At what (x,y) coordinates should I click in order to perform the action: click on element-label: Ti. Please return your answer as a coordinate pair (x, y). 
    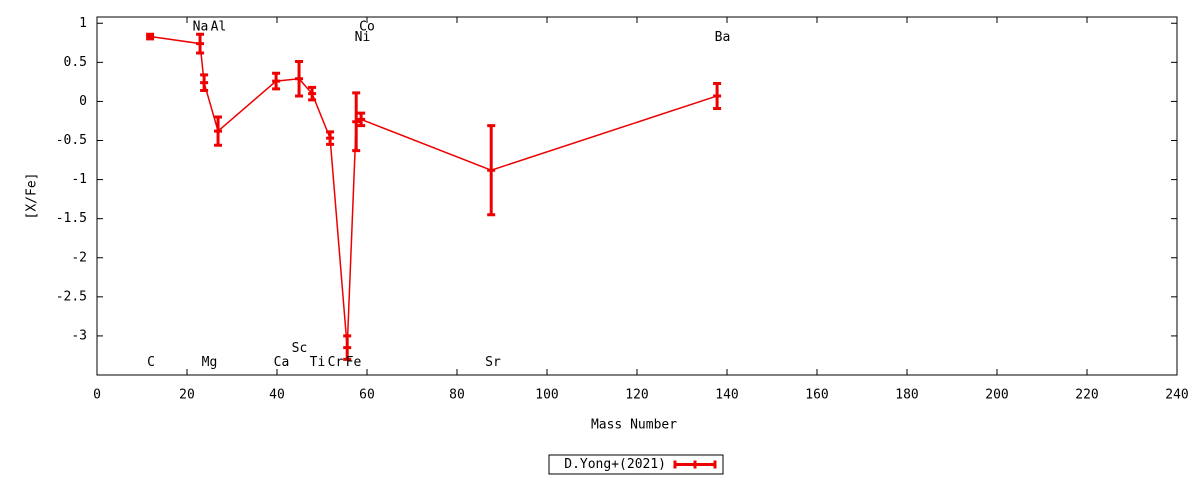
    Looking at the image, I should click on (318, 362).